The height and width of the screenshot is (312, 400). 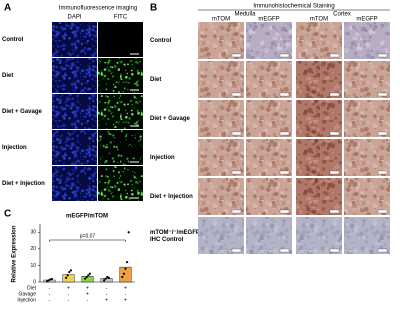 I want to click on y-tick-label: 0, so click(x=34, y=282).